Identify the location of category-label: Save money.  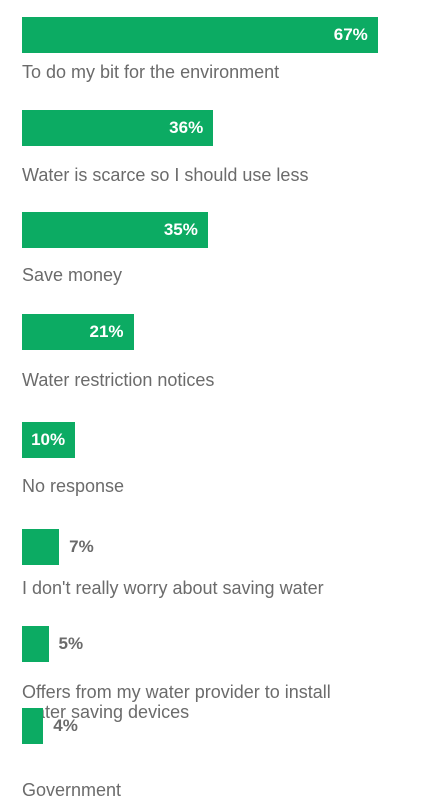
(72, 275).